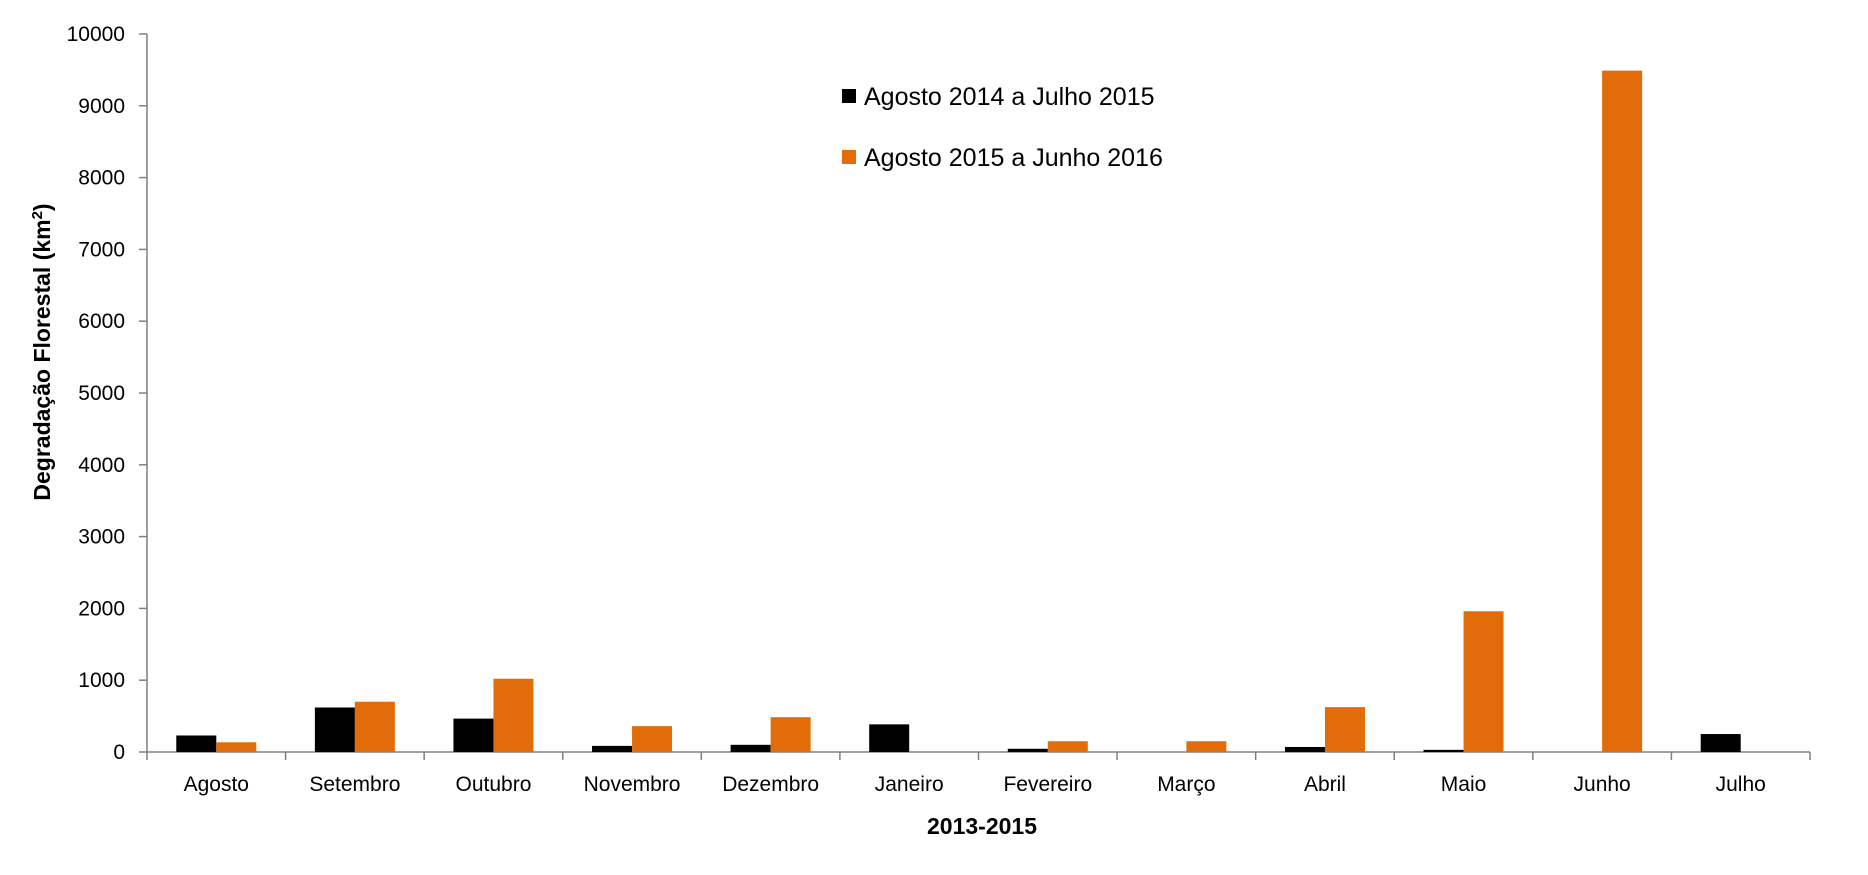 This screenshot has height=875, width=1868. What do you see at coordinates (1720, 743) in the screenshot?
I see `bar-series-1-julho` at bounding box center [1720, 743].